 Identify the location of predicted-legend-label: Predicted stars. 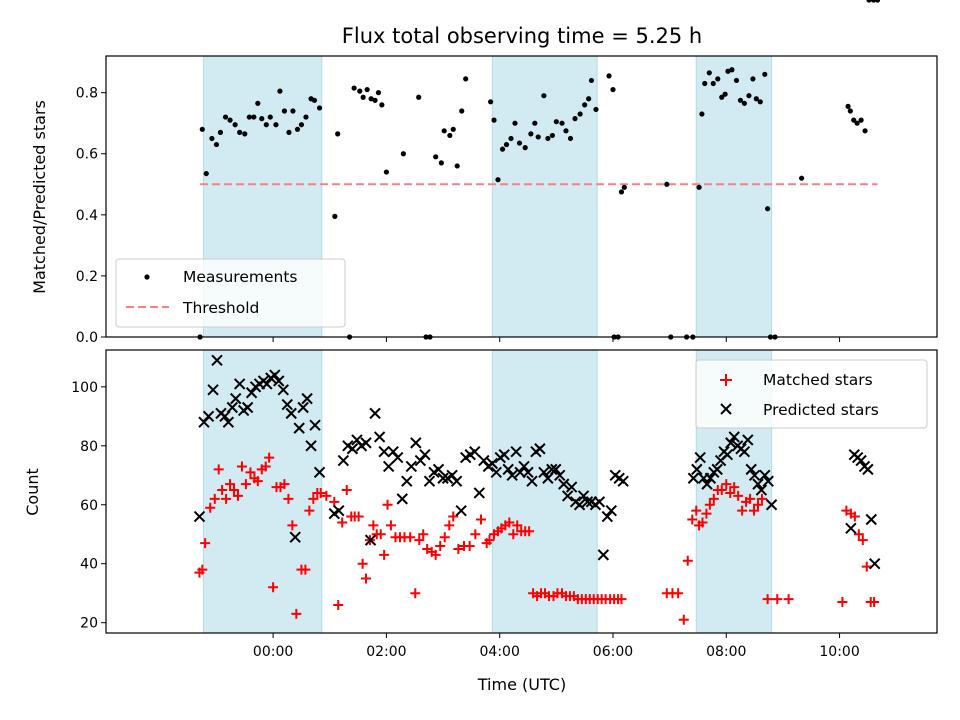
(821, 410).